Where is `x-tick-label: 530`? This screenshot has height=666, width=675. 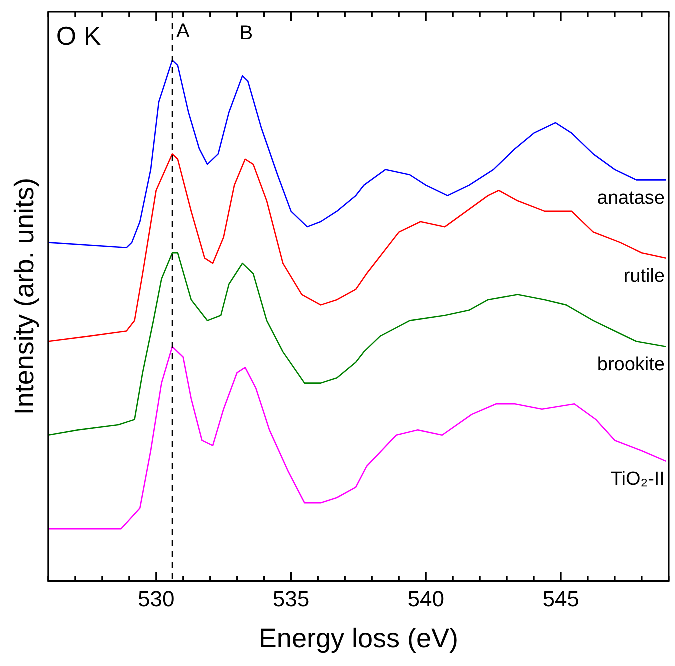 x-tick-label: 530 is located at coordinates (156, 599).